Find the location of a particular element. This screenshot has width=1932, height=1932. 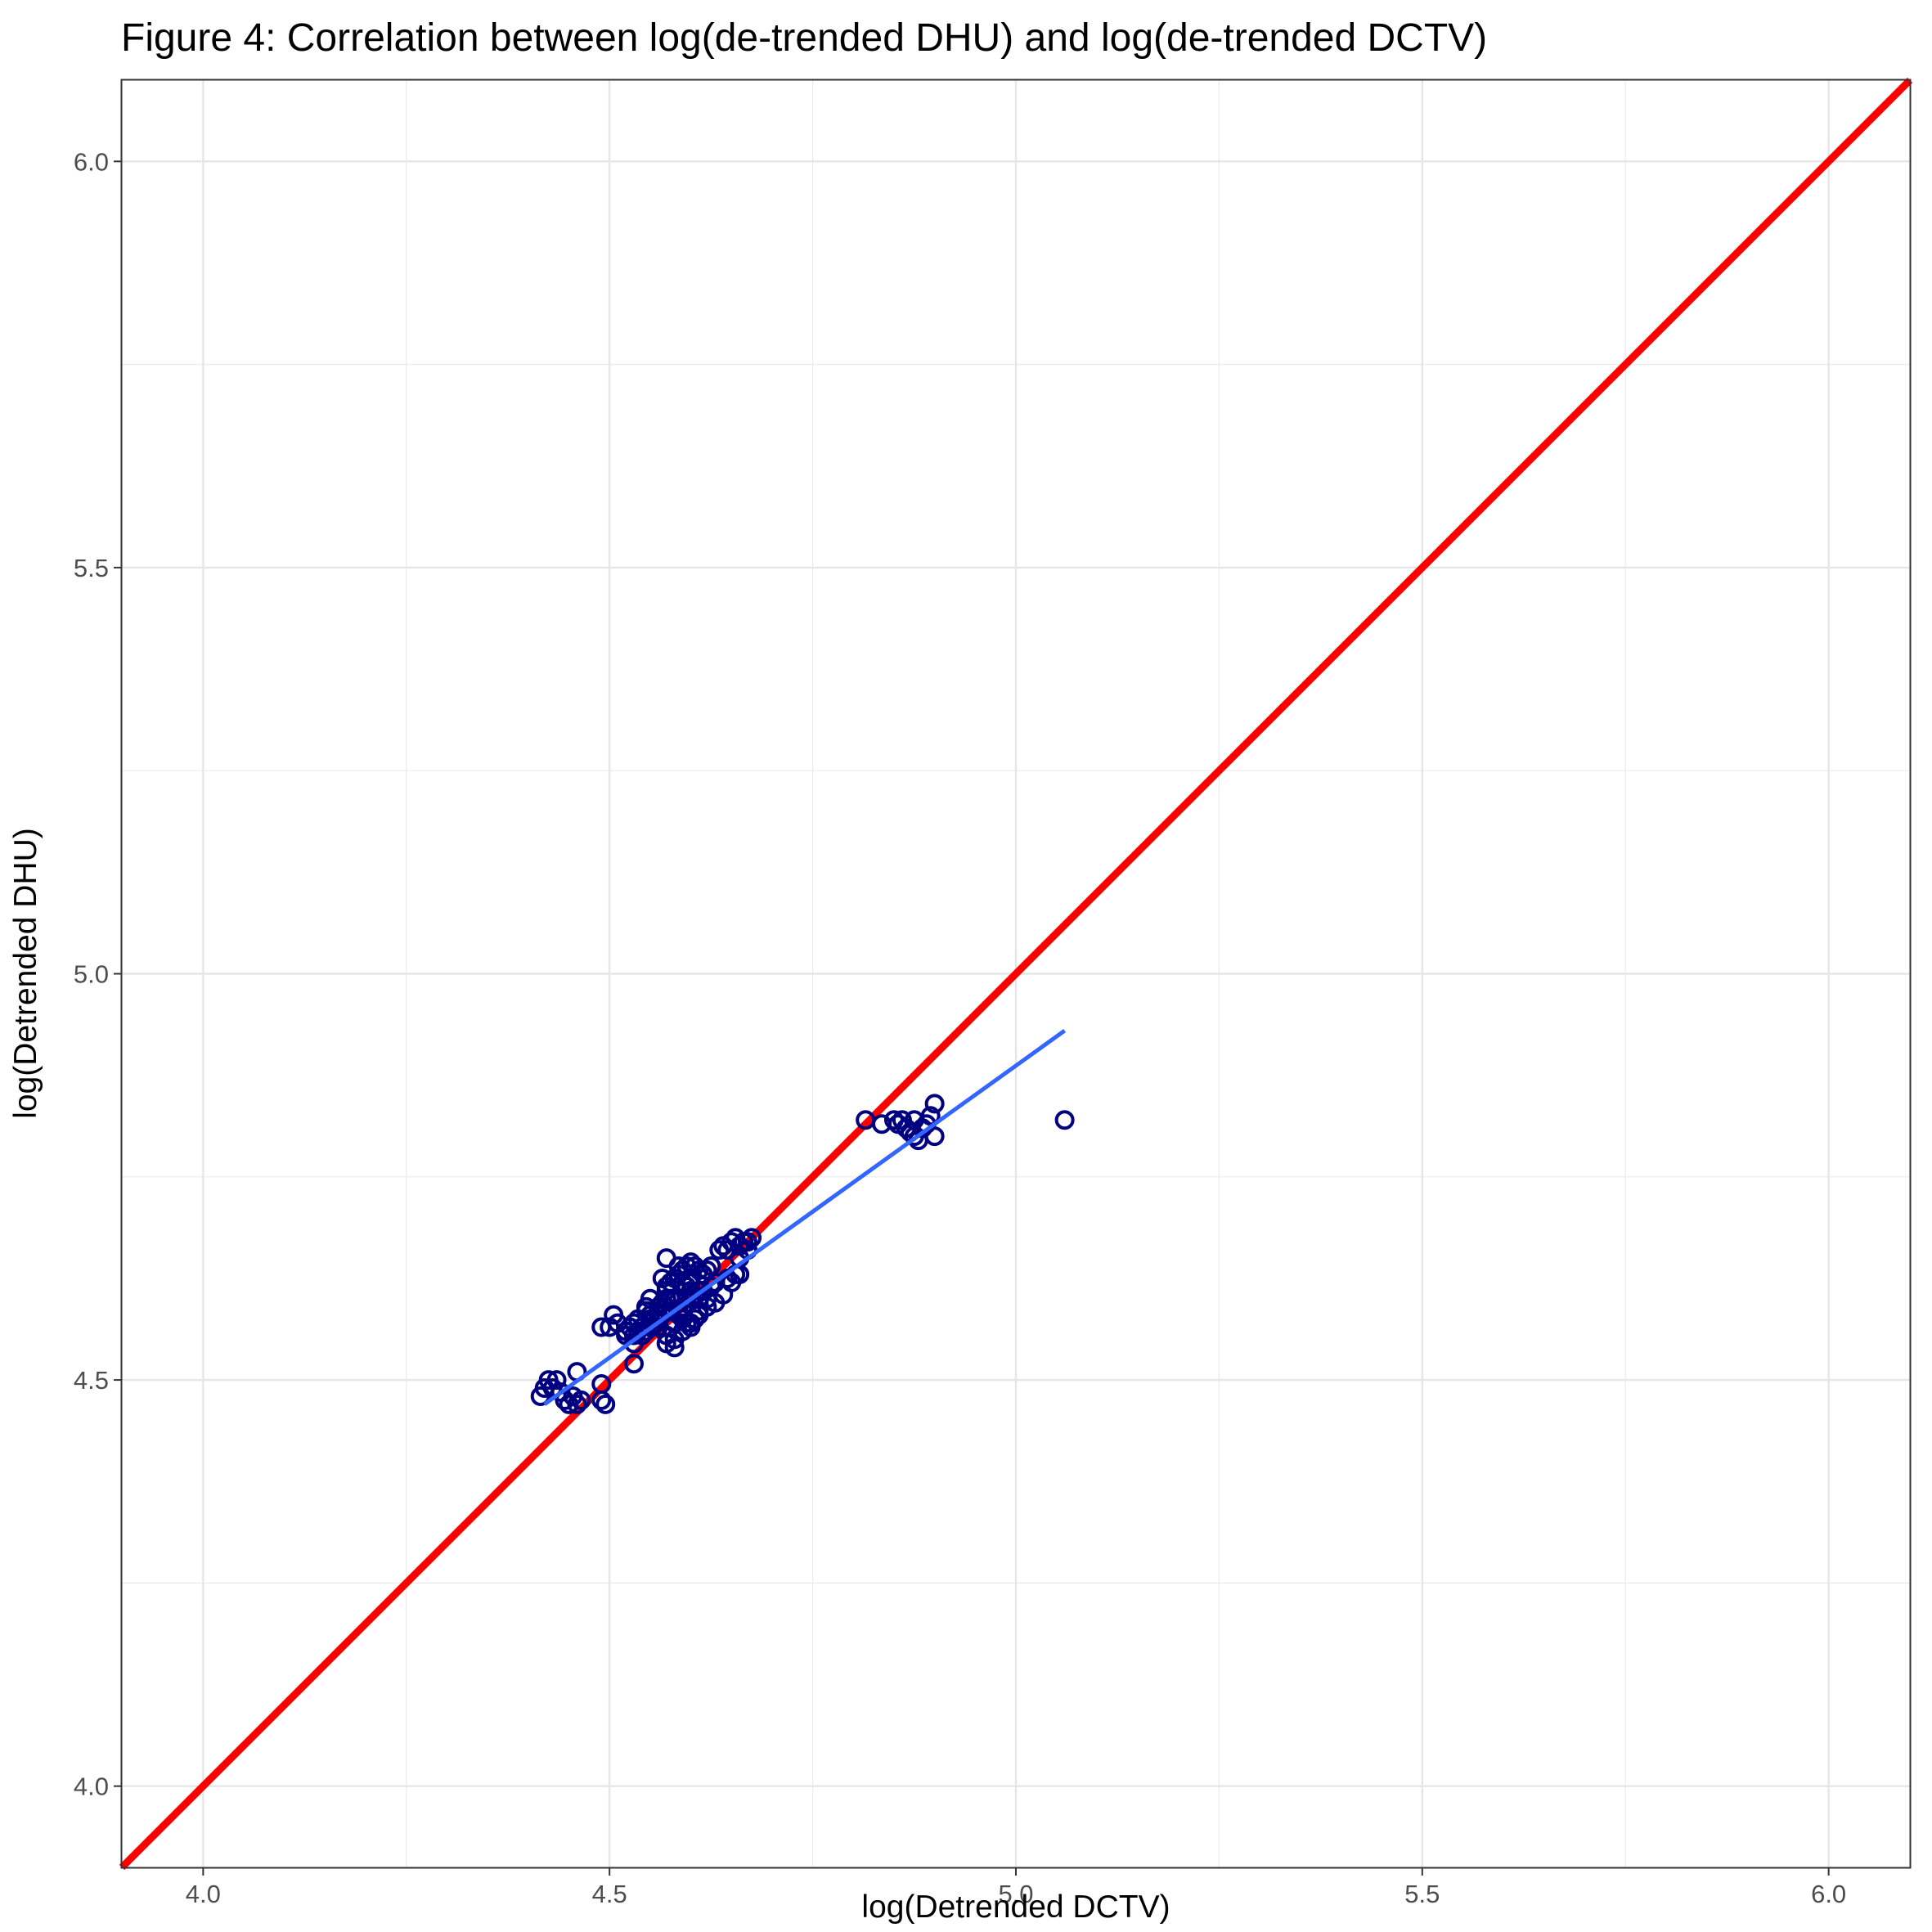

x-tick-label: 4.5 is located at coordinates (609, 1894).